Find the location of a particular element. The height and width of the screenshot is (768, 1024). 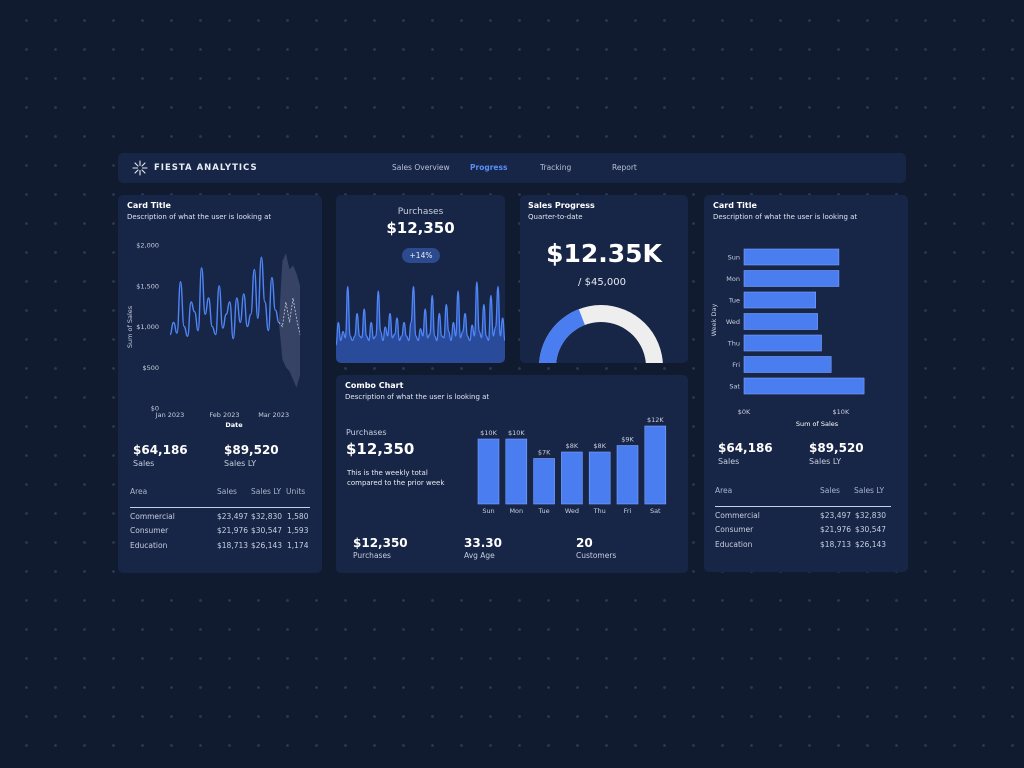

purchases-card: Purchases $12,350 +14% is located at coordinates (420, 279).